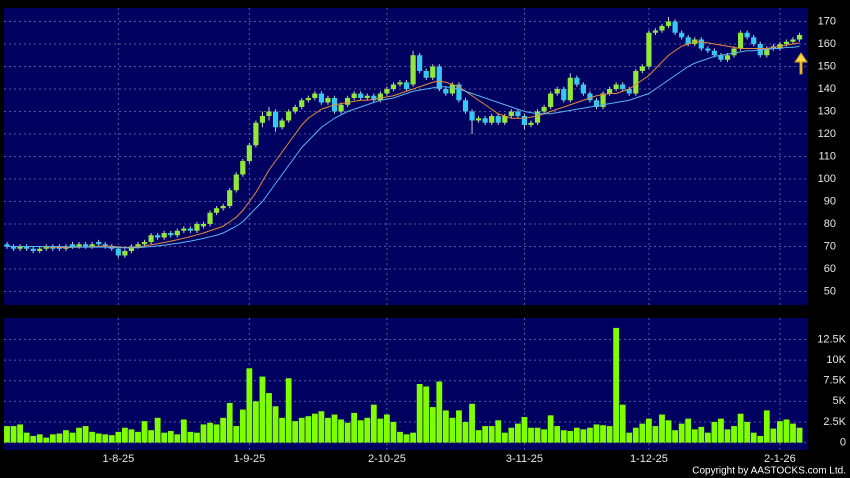  Describe the element at coordinates (827, 111) in the screenshot. I see `y-tick-label: 130` at that location.